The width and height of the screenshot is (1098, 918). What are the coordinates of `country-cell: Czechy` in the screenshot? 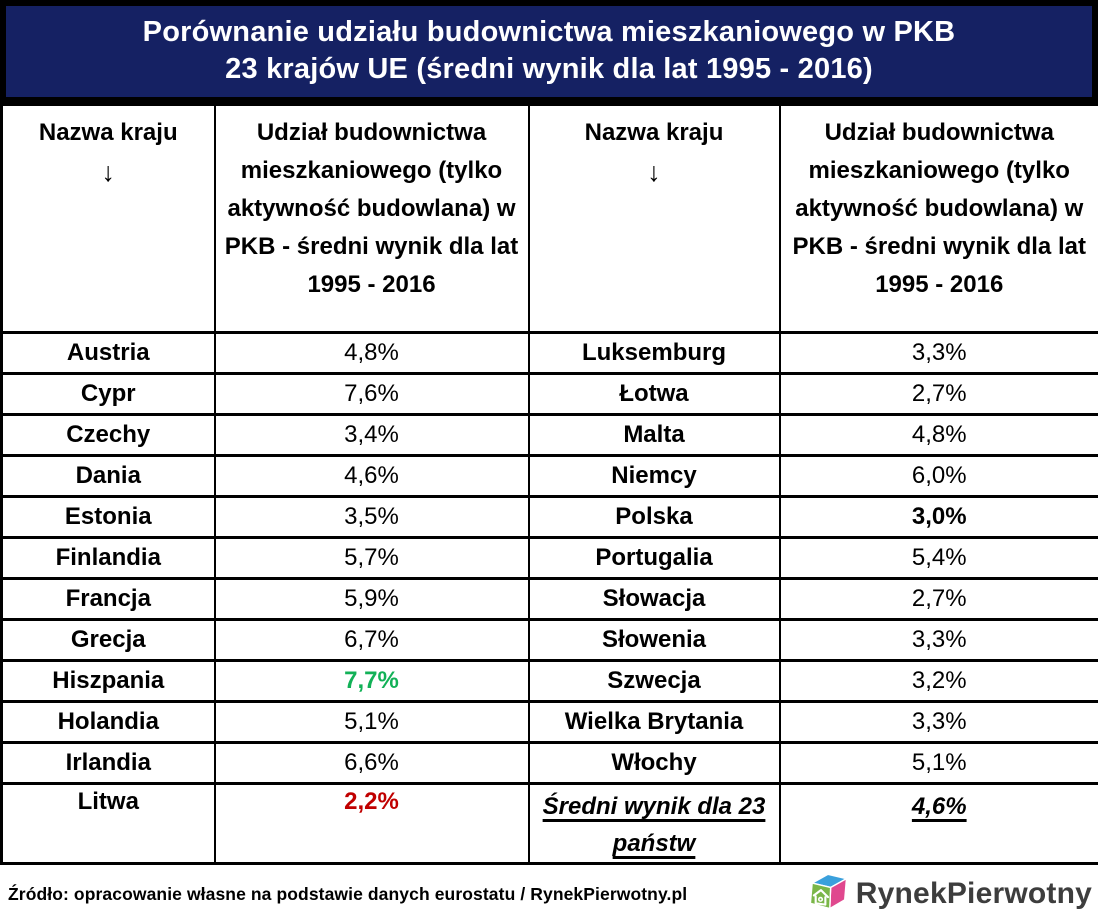 It's located at (108, 435).